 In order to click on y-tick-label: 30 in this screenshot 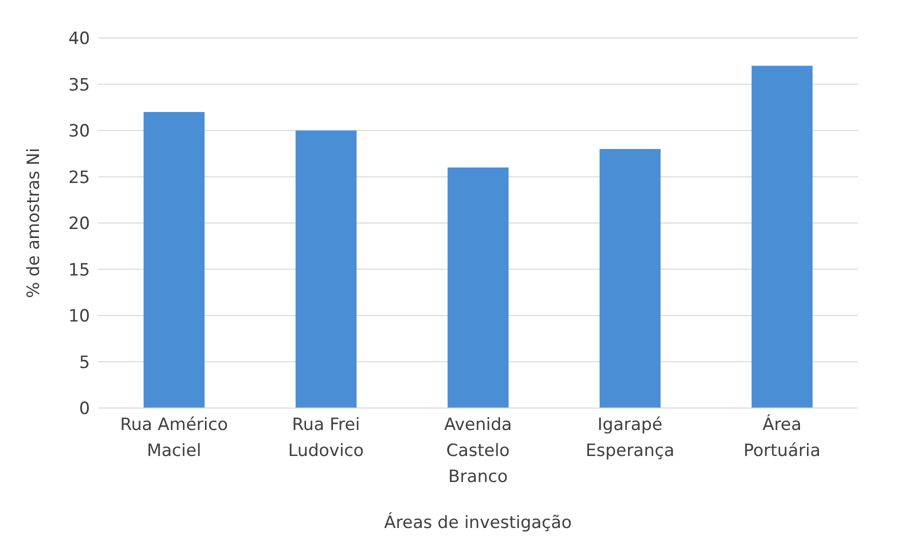, I will do `click(79, 132)`.